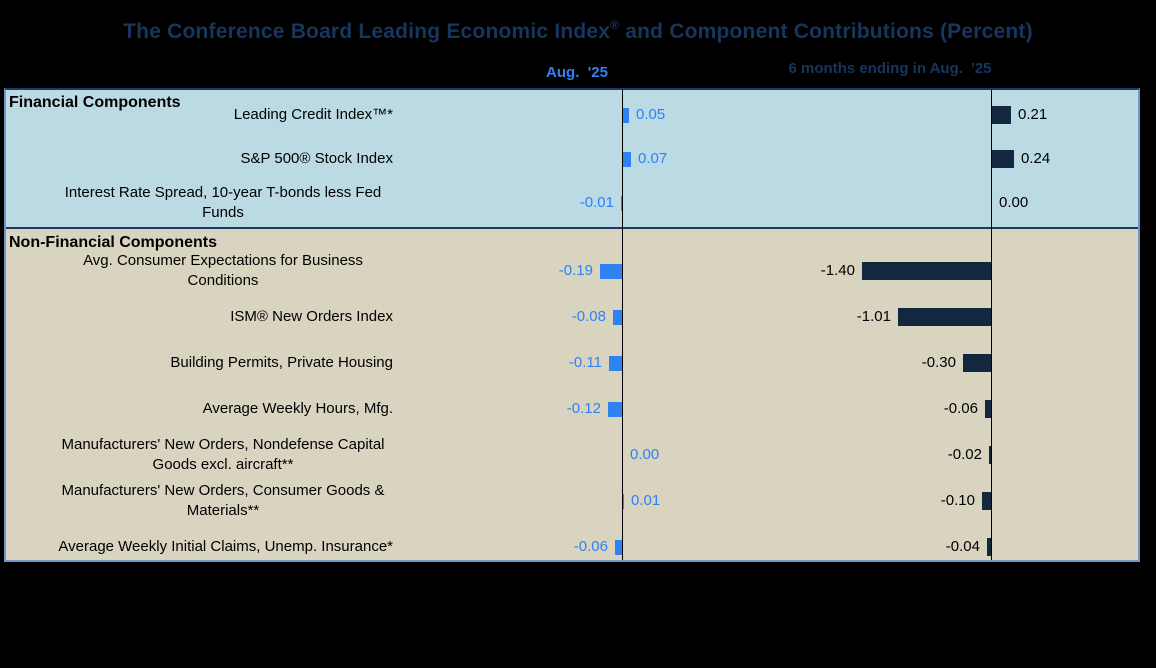 The height and width of the screenshot is (668, 1156). What do you see at coordinates (596, 202) in the screenshot?
I see `value-label-aug: -0.01` at bounding box center [596, 202].